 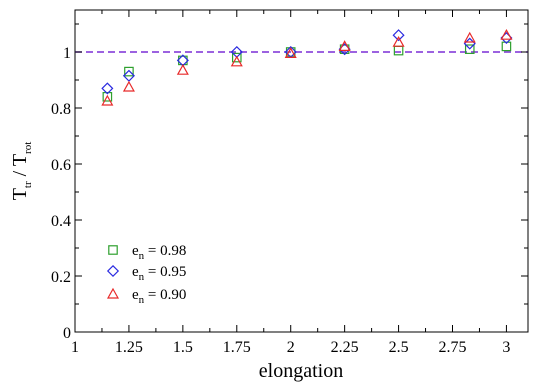 What do you see at coordinates (61, 165) in the screenshot?
I see `y-tick-label: 0.6` at bounding box center [61, 165].